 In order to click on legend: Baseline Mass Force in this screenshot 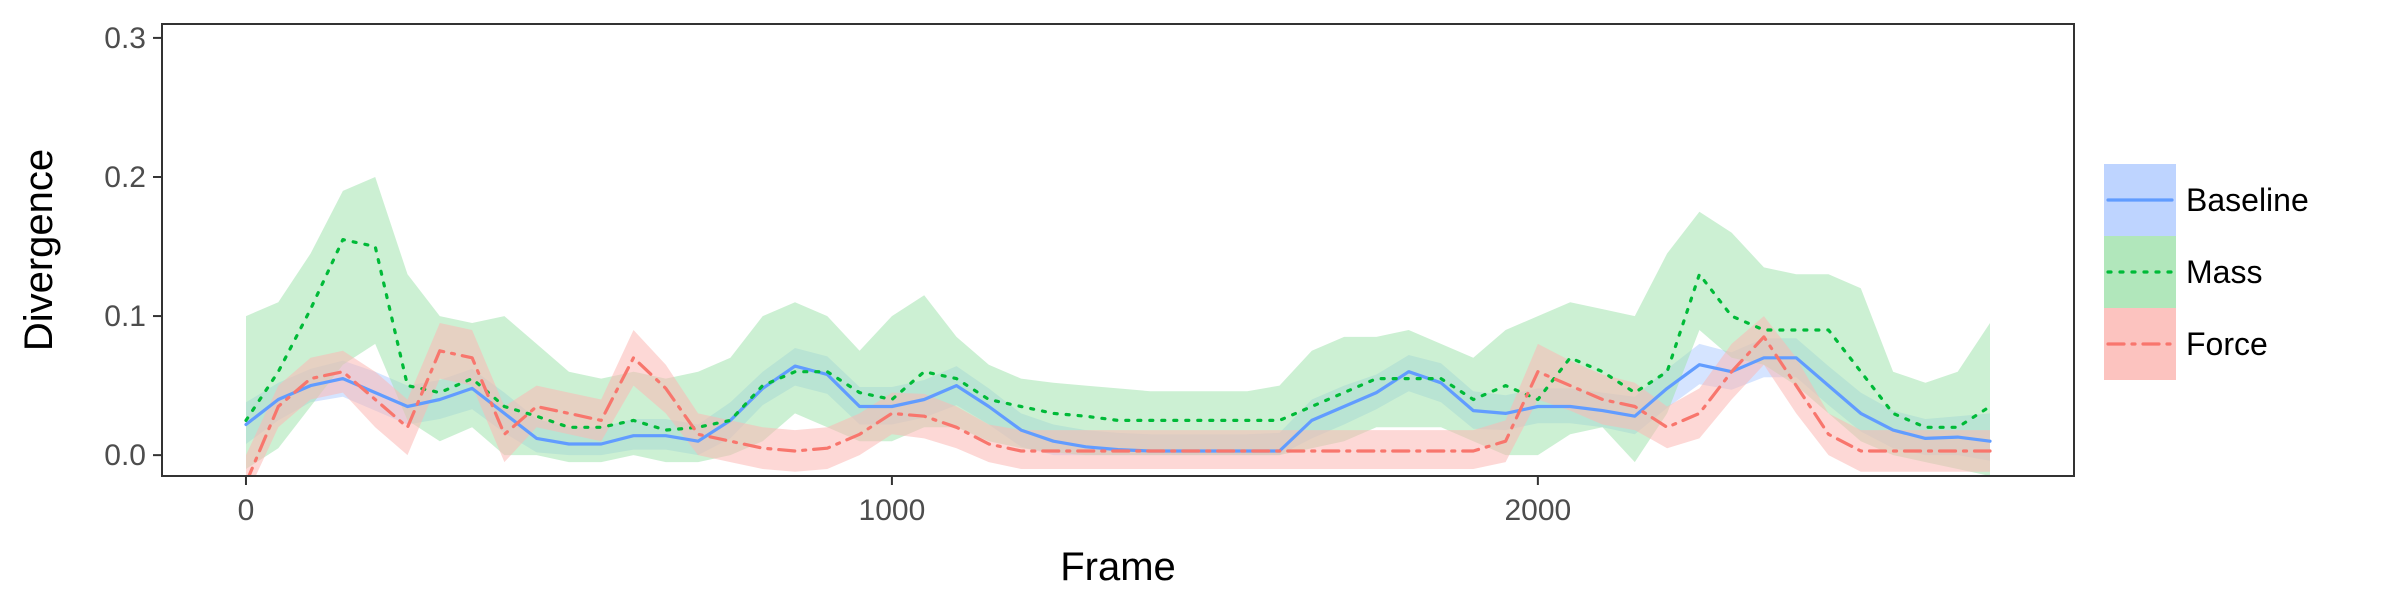, I will do `click(2206, 272)`.